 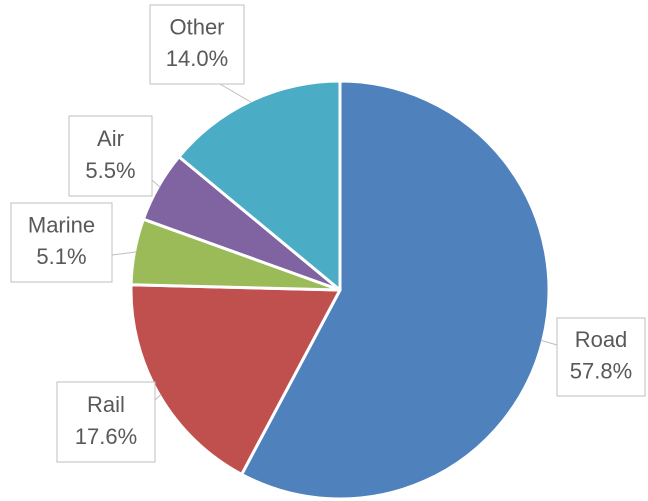 What do you see at coordinates (601, 339) in the screenshot?
I see `category-label: Road` at bounding box center [601, 339].